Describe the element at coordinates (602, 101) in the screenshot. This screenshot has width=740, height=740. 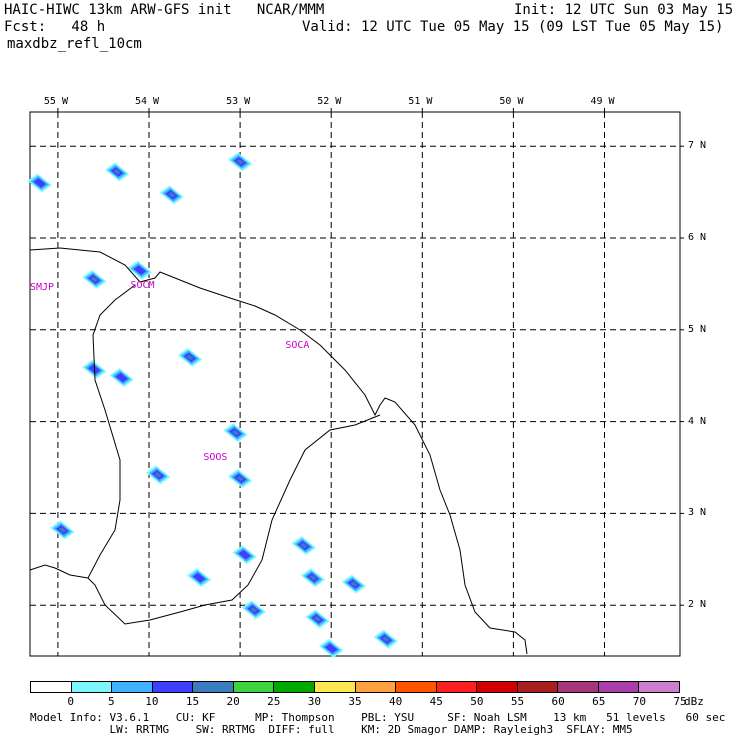
I see `lon-label: 49 W` at that location.